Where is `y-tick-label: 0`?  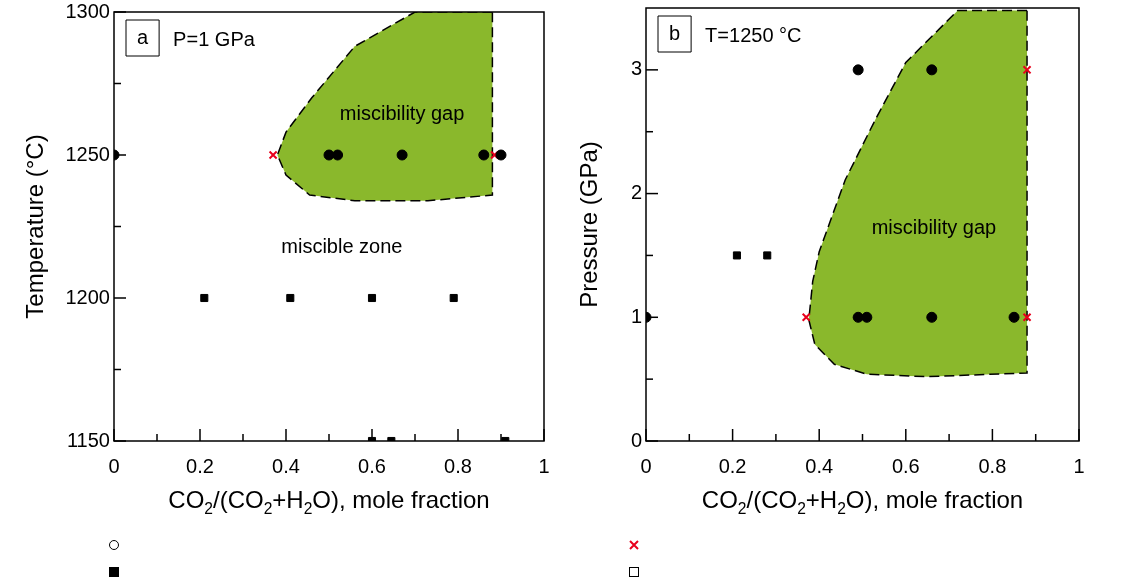 y-tick-label: 0 is located at coordinates (636, 439).